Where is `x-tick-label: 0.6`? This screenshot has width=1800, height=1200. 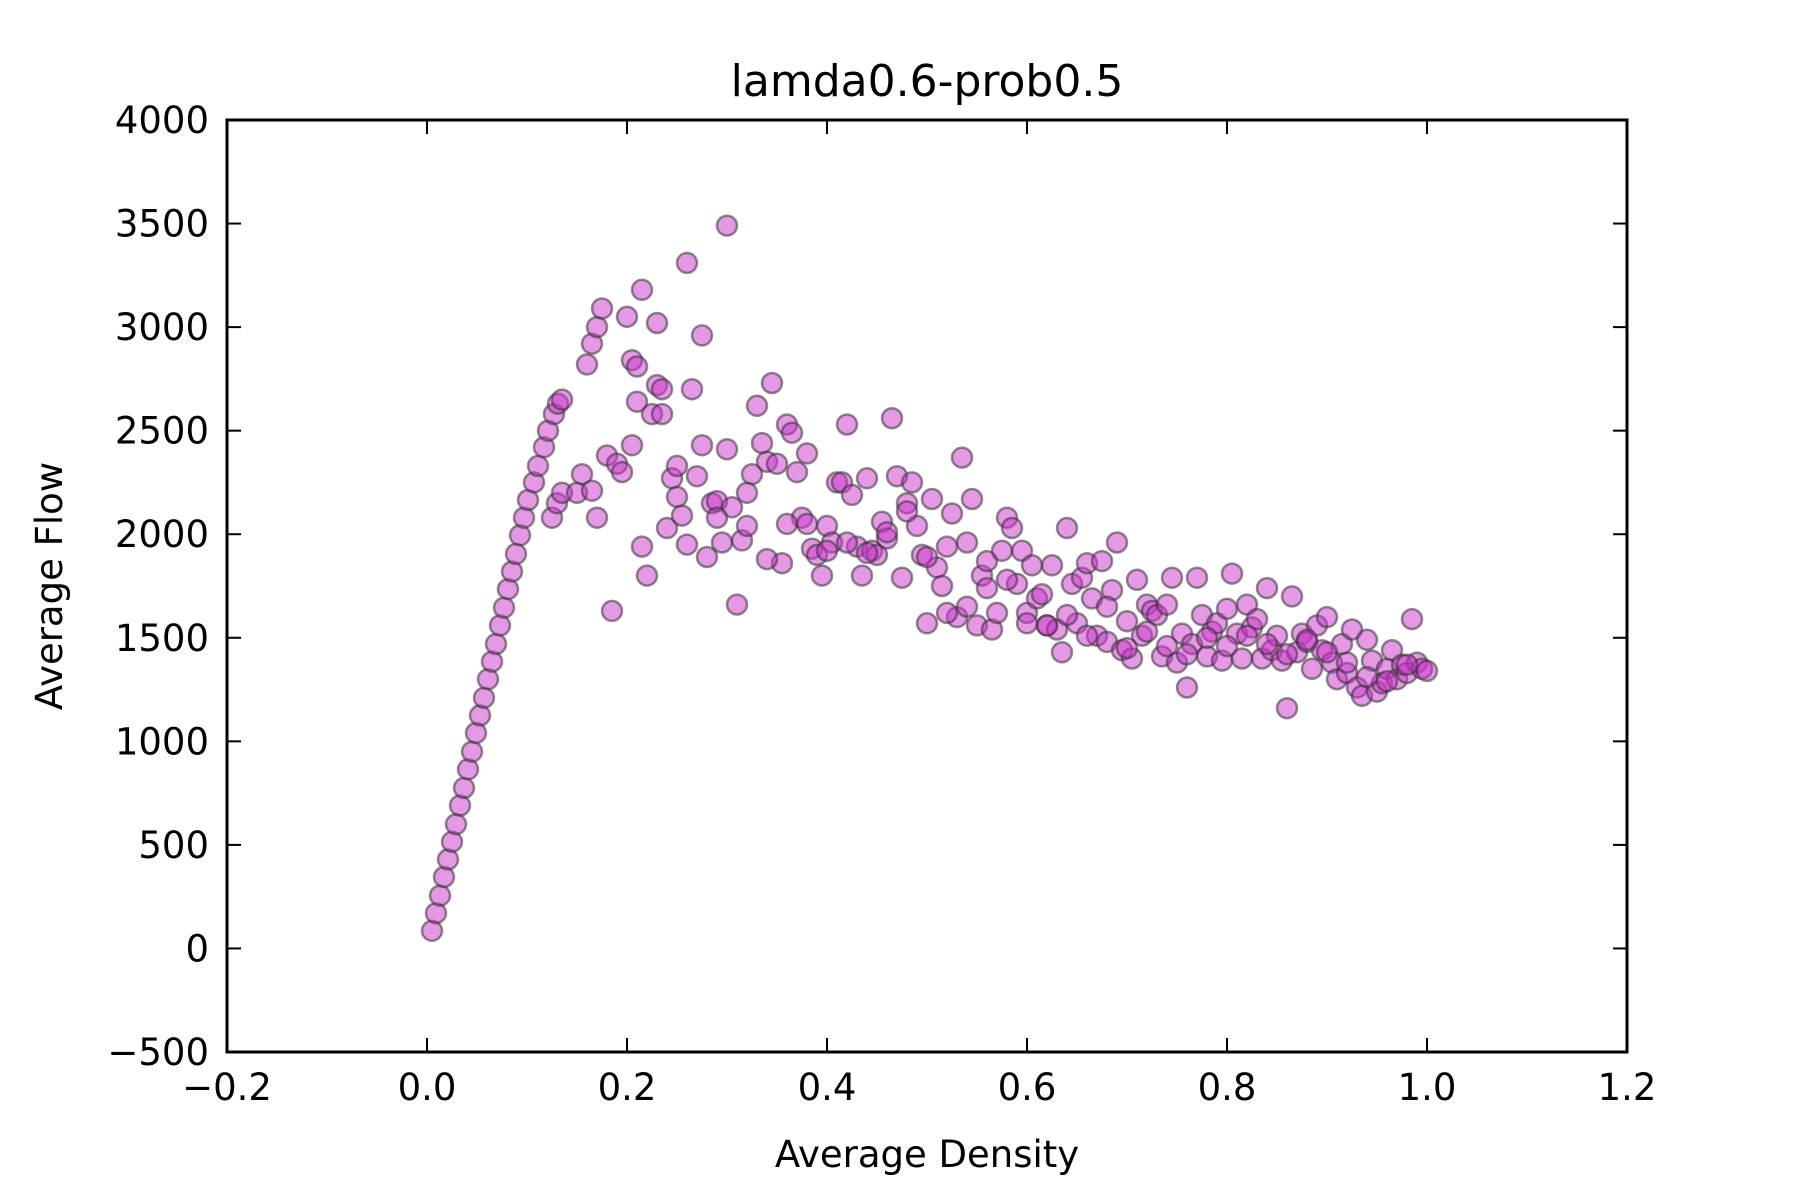
x-tick-label: 0.6 is located at coordinates (1027, 1087).